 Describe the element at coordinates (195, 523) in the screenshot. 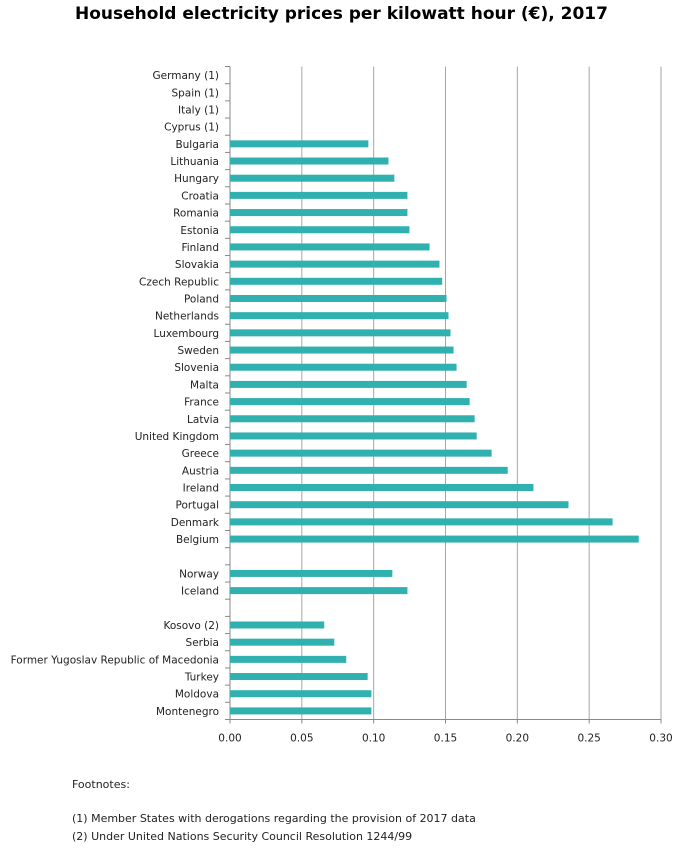

I see `category-label: Denmark` at that location.